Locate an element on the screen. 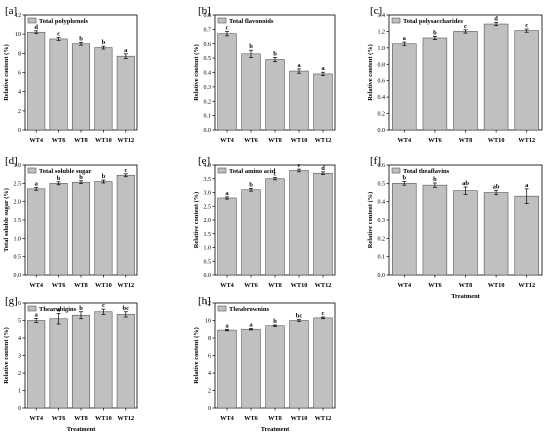 The image size is (550, 443). panel-h-category-label: WT6 is located at coordinates (251, 418).